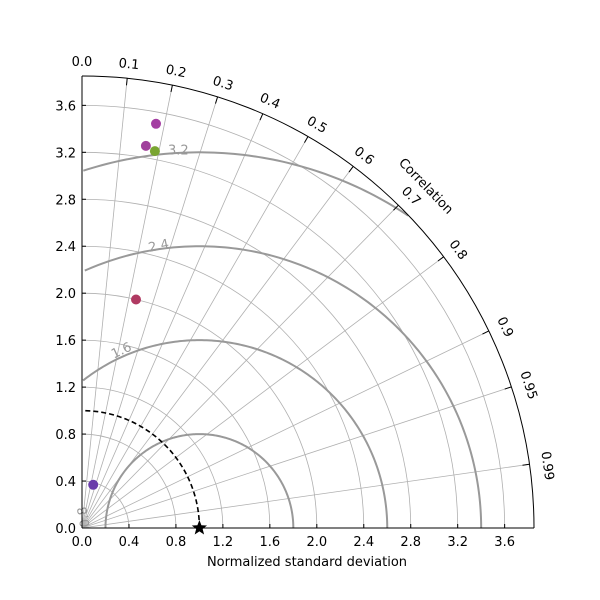  Describe the element at coordinates (307, 562) in the screenshot. I see `x-axis-label: Normalized standard deviation` at that location.